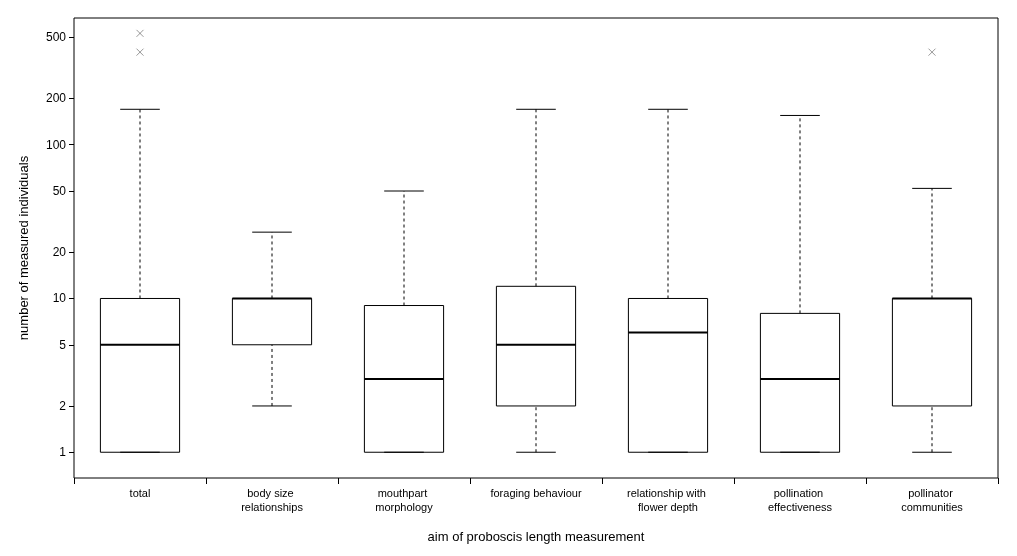 The width and height of the screenshot is (1017, 556). I want to click on x-tick-label: relationship with flower depth, so click(668, 500).